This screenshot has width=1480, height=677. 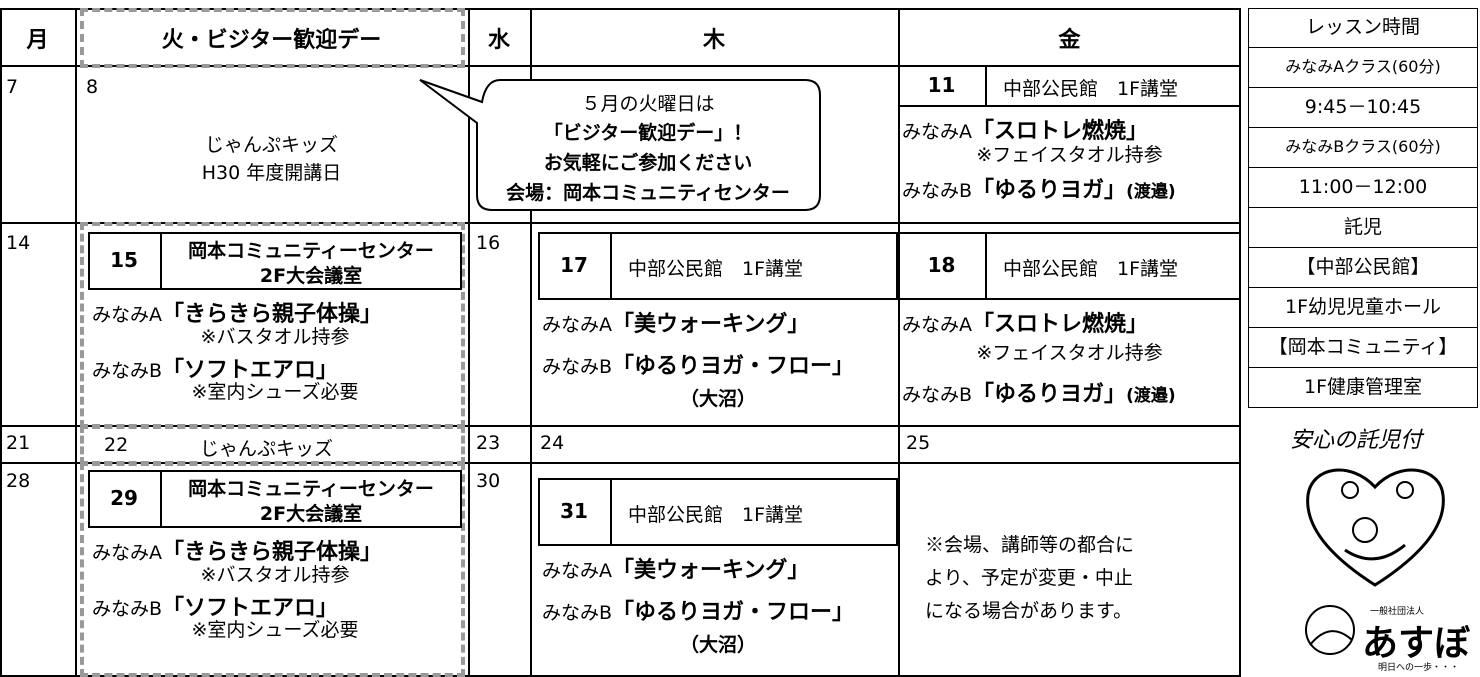 What do you see at coordinates (713, 40) in the screenshot?
I see `day-header: 木` at bounding box center [713, 40].